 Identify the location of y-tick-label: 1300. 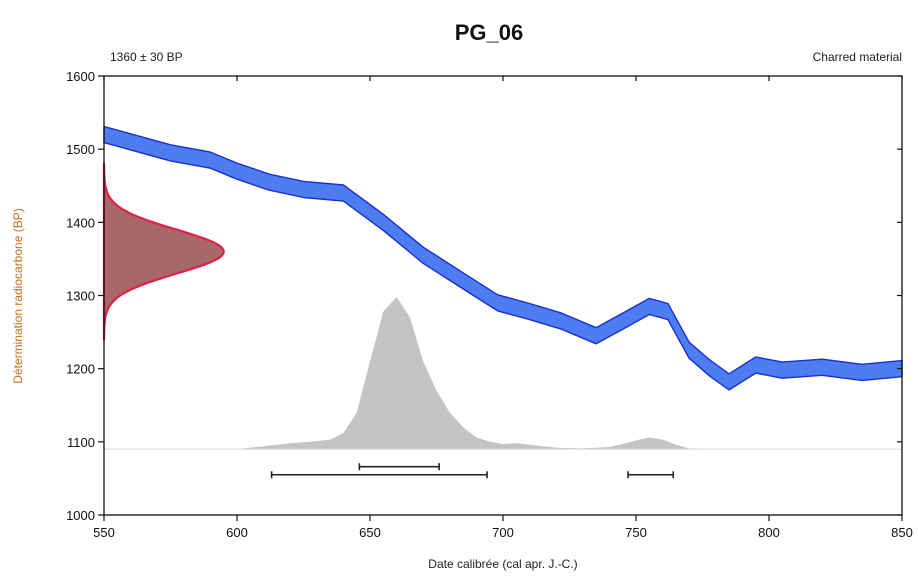
(80, 296).